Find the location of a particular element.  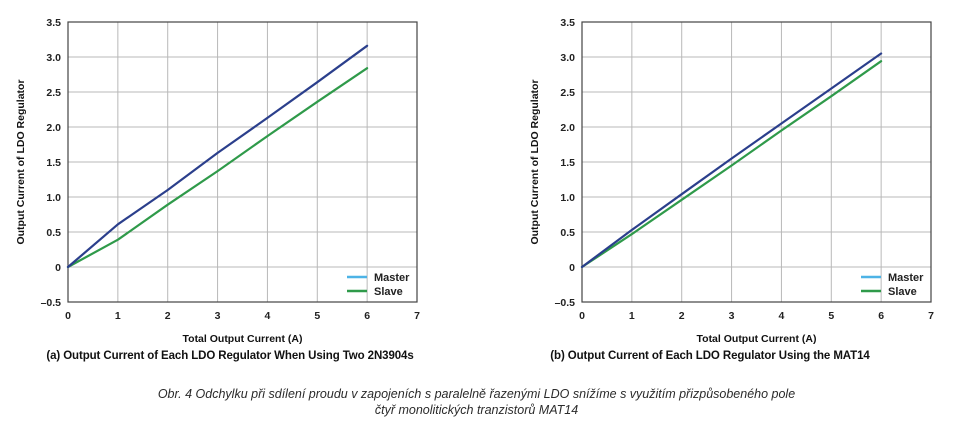

series-line-slave is located at coordinates (217, 168).